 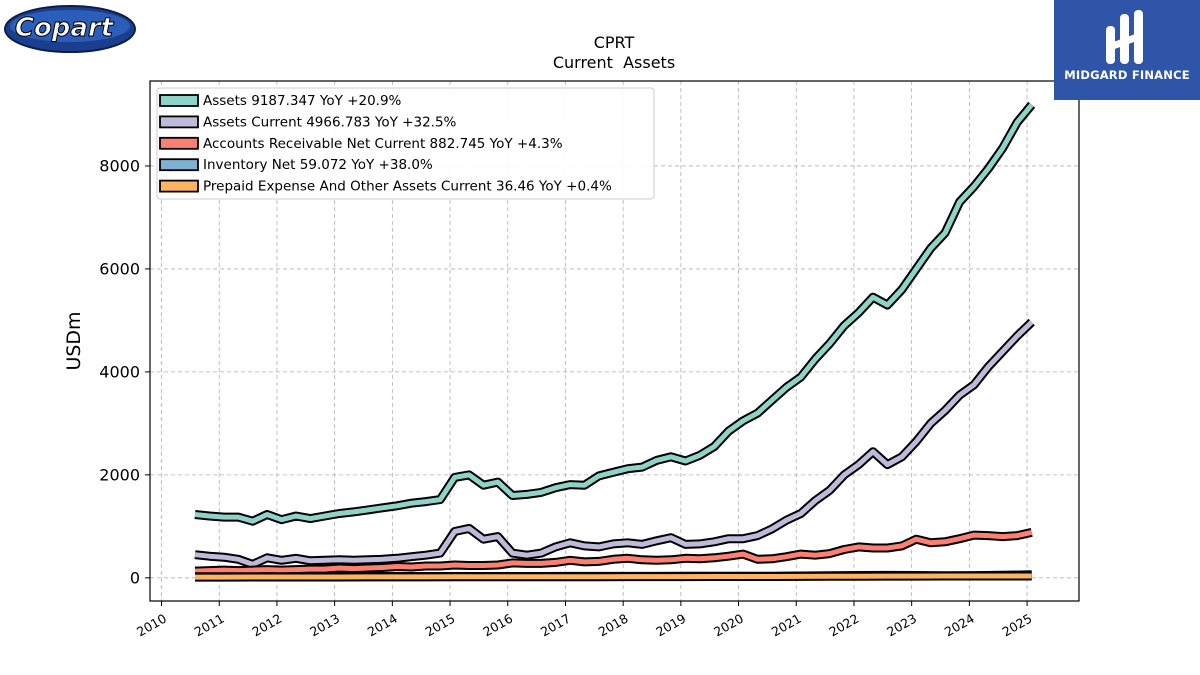 What do you see at coordinates (209, 625) in the screenshot?
I see `x-tick-label: 2011` at bounding box center [209, 625].